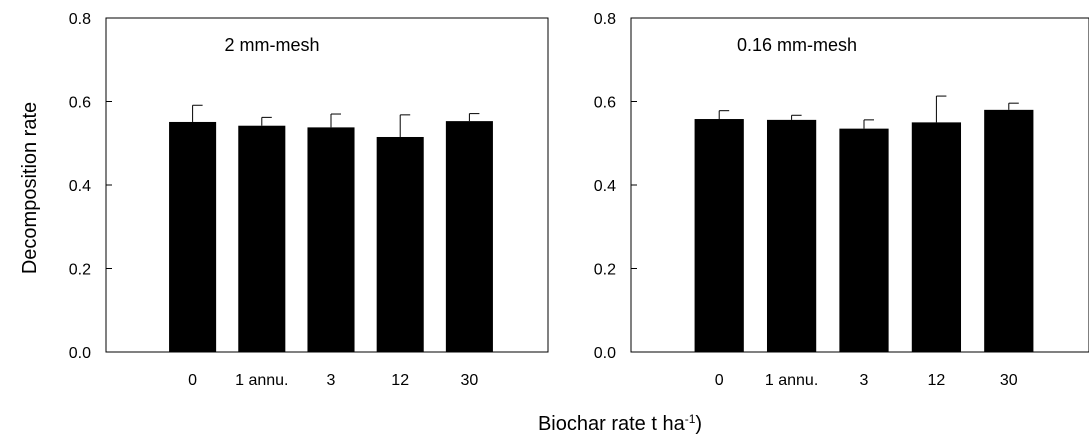  What do you see at coordinates (698, 424) in the screenshot?
I see `x-axis-title-tail: )` at bounding box center [698, 424].